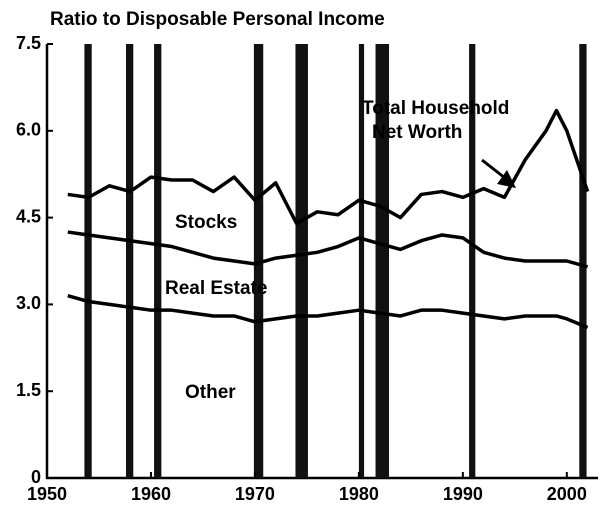  What do you see at coordinates (463, 494) in the screenshot?
I see `x-tick-label: 1990` at bounding box center [463, 494].